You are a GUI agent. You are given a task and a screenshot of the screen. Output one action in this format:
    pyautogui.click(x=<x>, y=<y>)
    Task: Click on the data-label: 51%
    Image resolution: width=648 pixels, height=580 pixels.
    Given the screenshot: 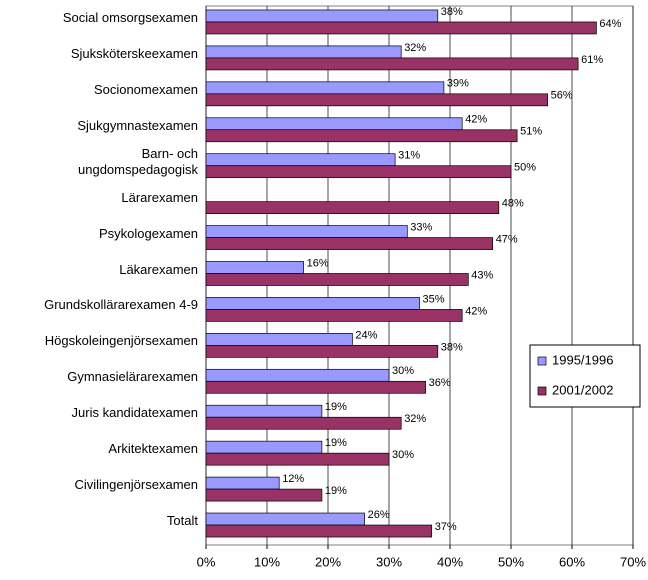 What is the action you would take?
    pyautogui.click(x=531, y=132)
    